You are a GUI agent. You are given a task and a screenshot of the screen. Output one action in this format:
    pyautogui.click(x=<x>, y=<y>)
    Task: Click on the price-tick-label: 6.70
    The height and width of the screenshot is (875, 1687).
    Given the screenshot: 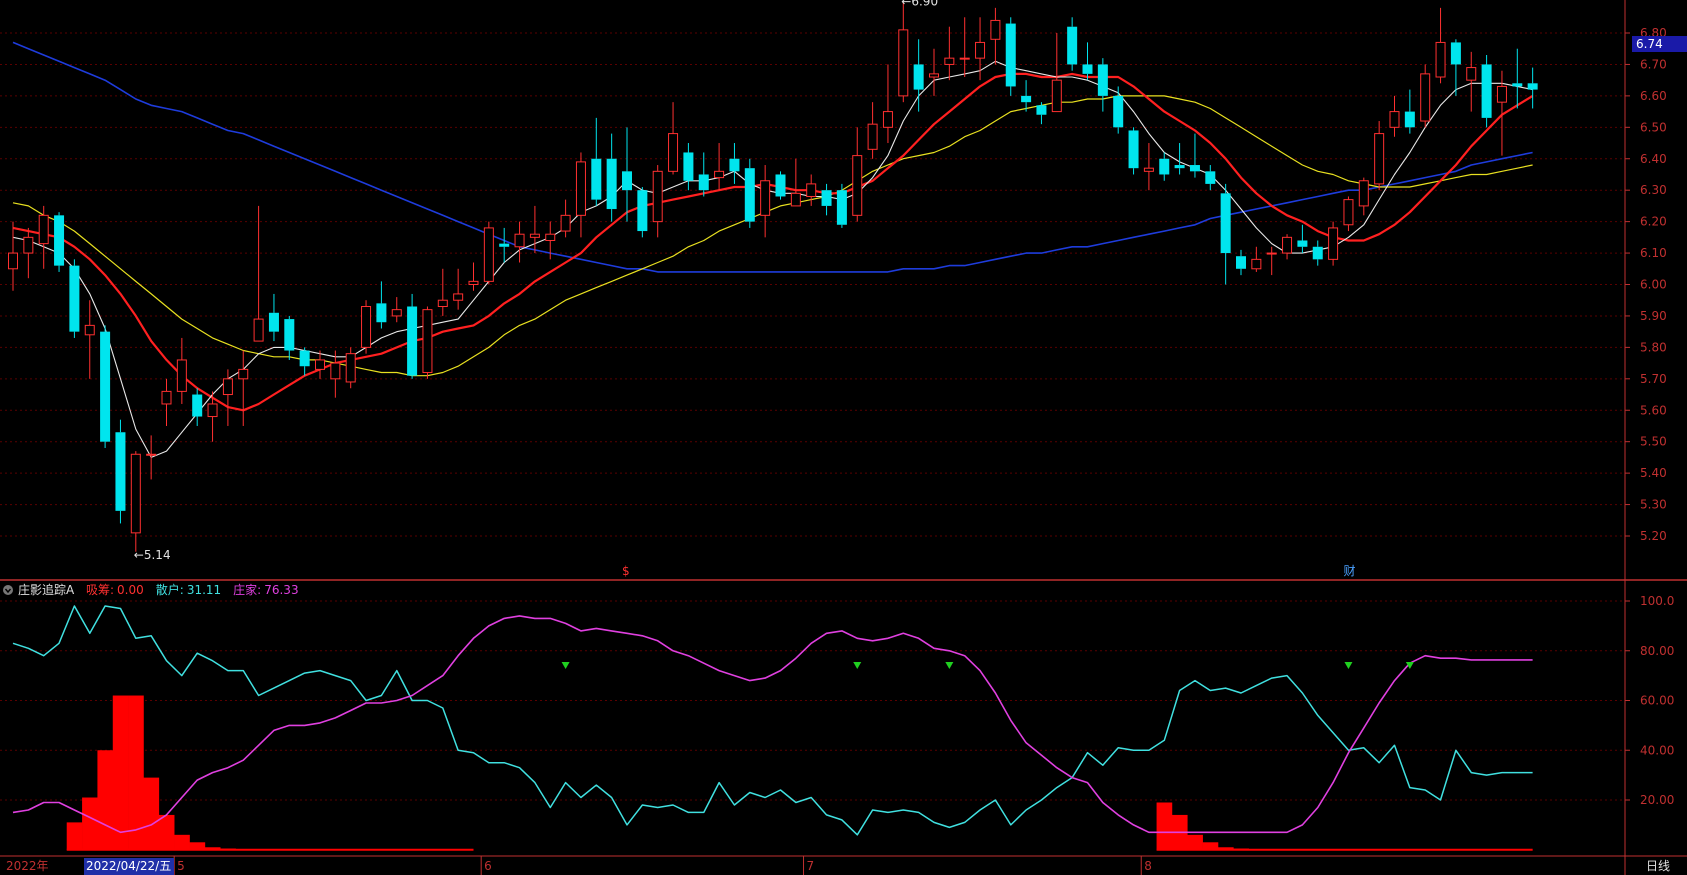 What is the action you would take?
    pyautogui.click(x=1653, y=64)
    